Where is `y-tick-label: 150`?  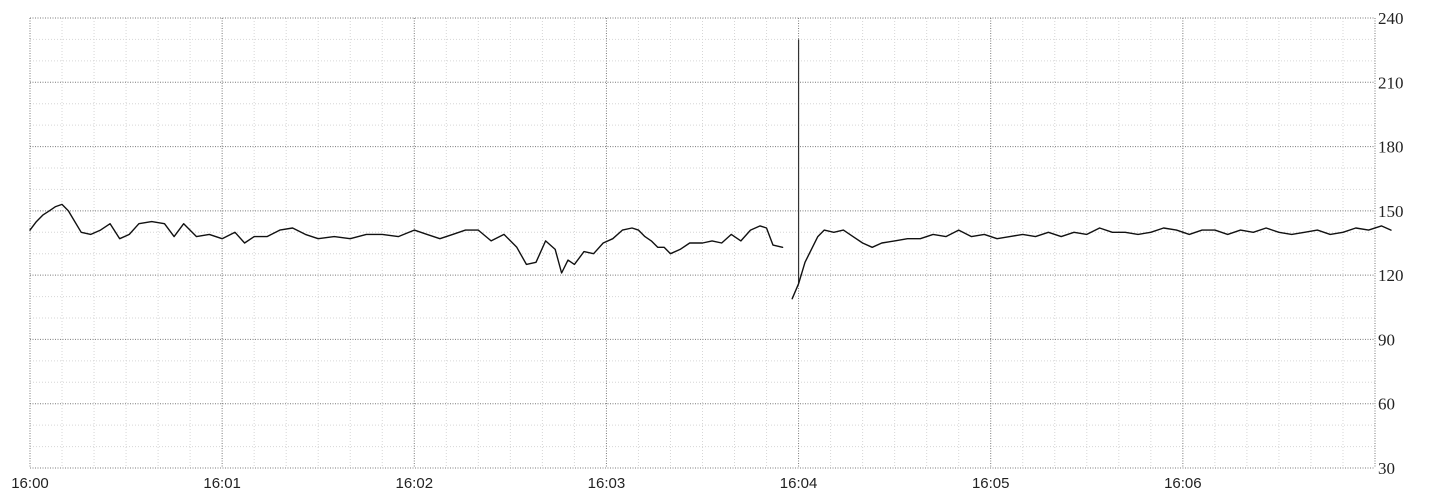 y-tick-label: 150 is located at coordinates (1391, 211).